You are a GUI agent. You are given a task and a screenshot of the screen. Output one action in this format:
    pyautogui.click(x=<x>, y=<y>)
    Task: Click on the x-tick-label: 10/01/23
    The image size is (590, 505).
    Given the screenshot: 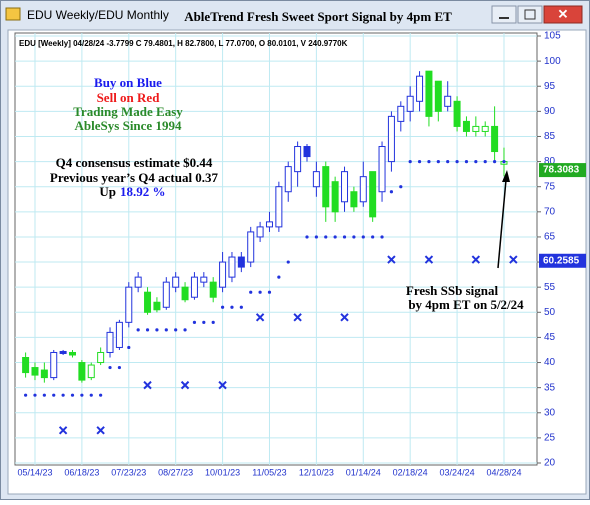 What is the action you would take?
    pyautogui.click(x=222, y=472)
    